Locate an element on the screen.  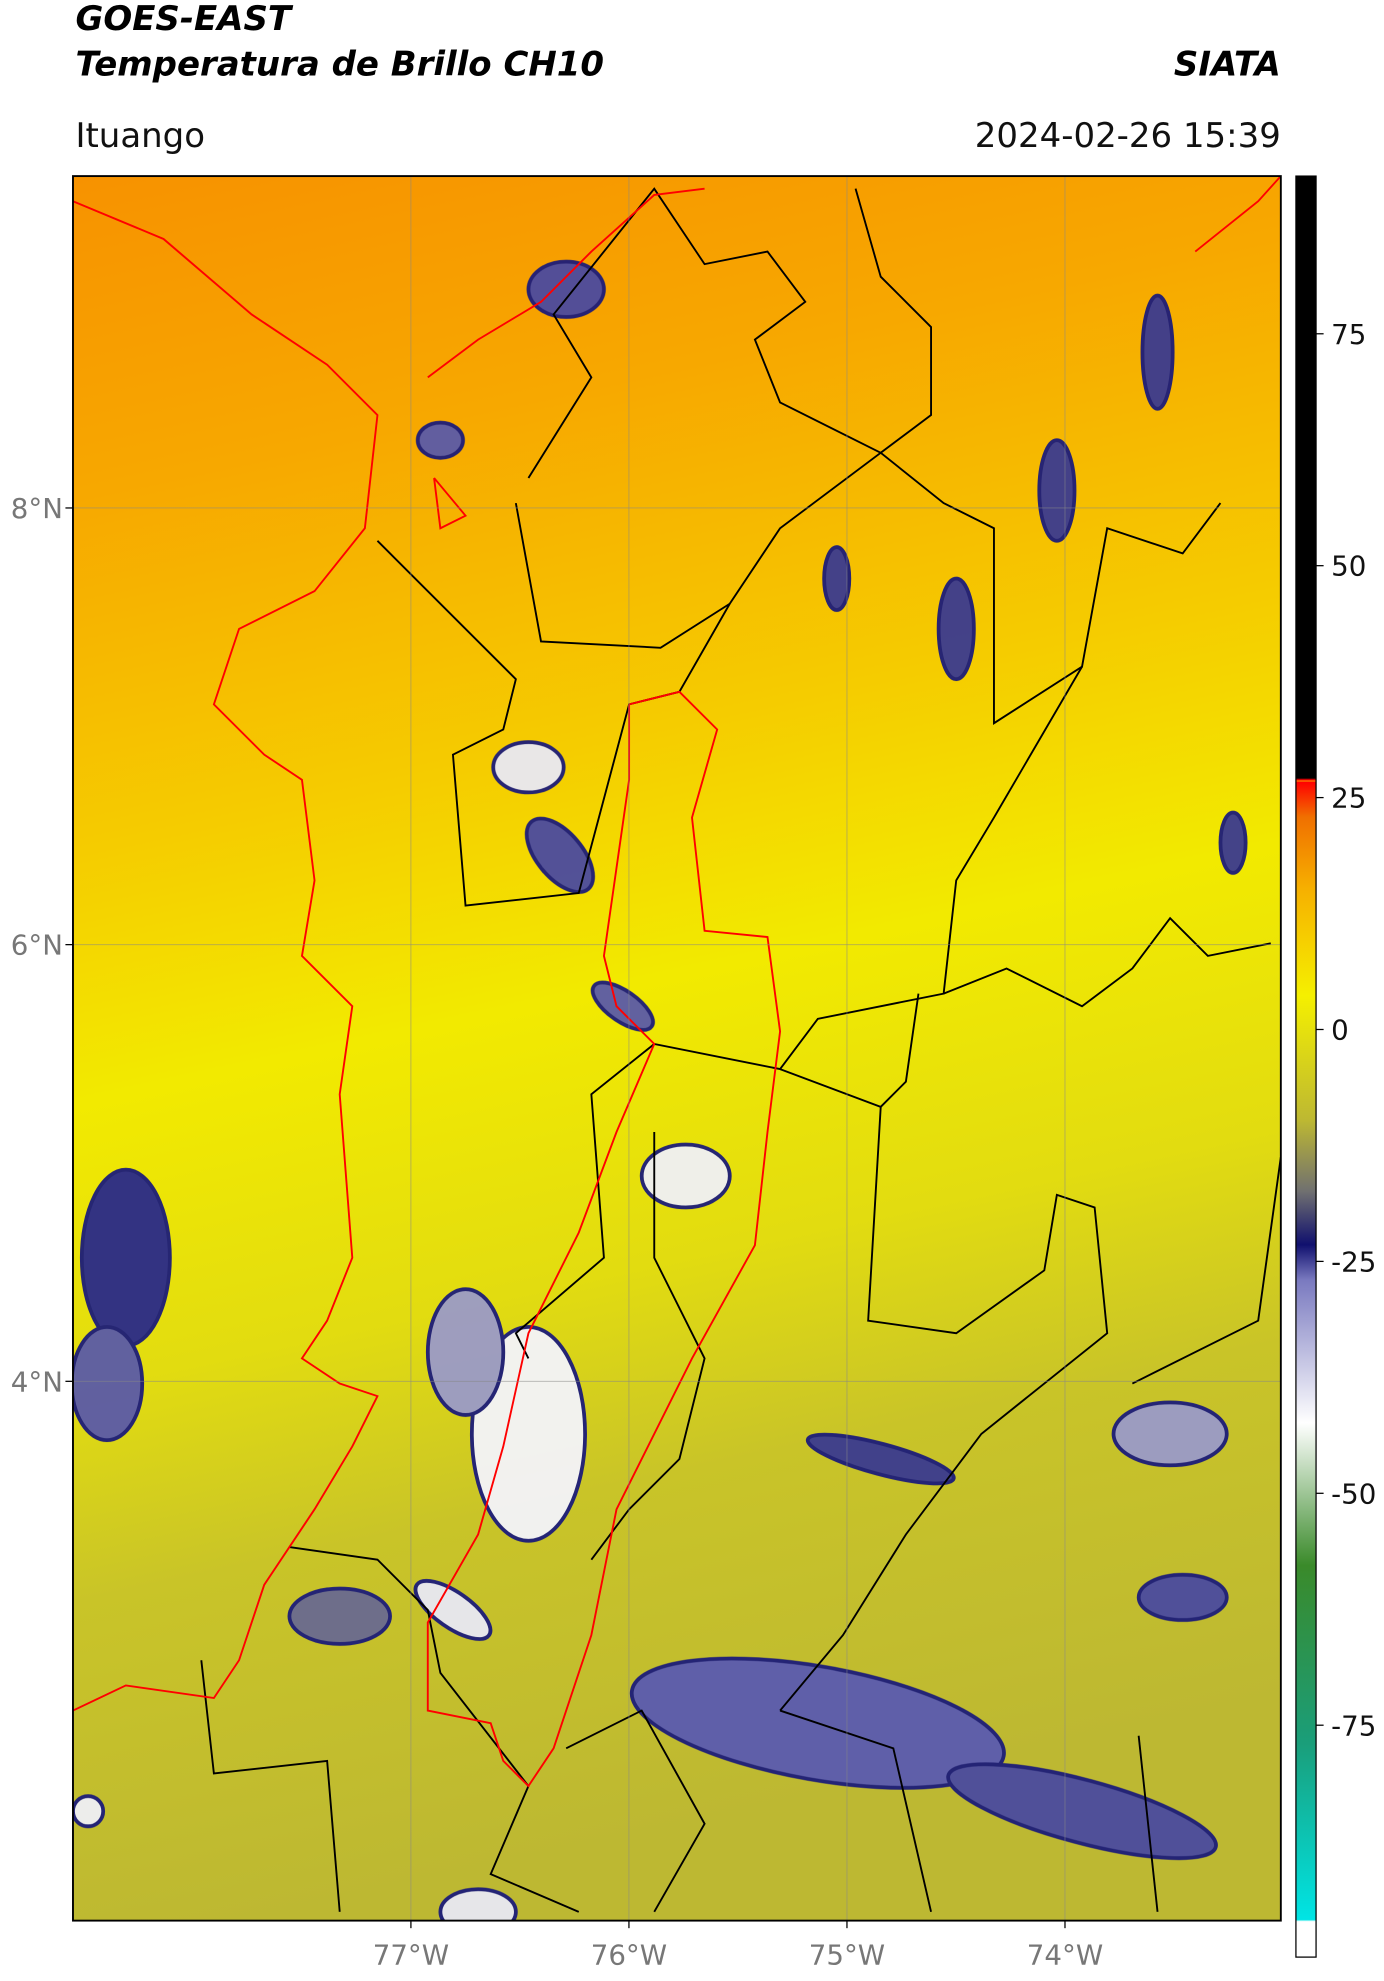
source: SIATA is located at coordinates (1227, 64).